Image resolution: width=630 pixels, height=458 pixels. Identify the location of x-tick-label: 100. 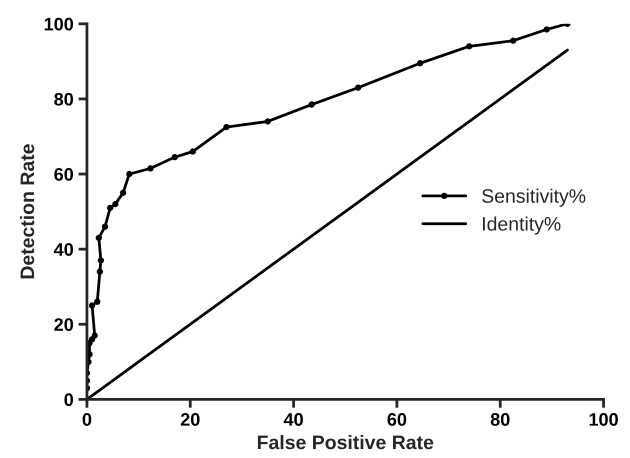
(604, 419).